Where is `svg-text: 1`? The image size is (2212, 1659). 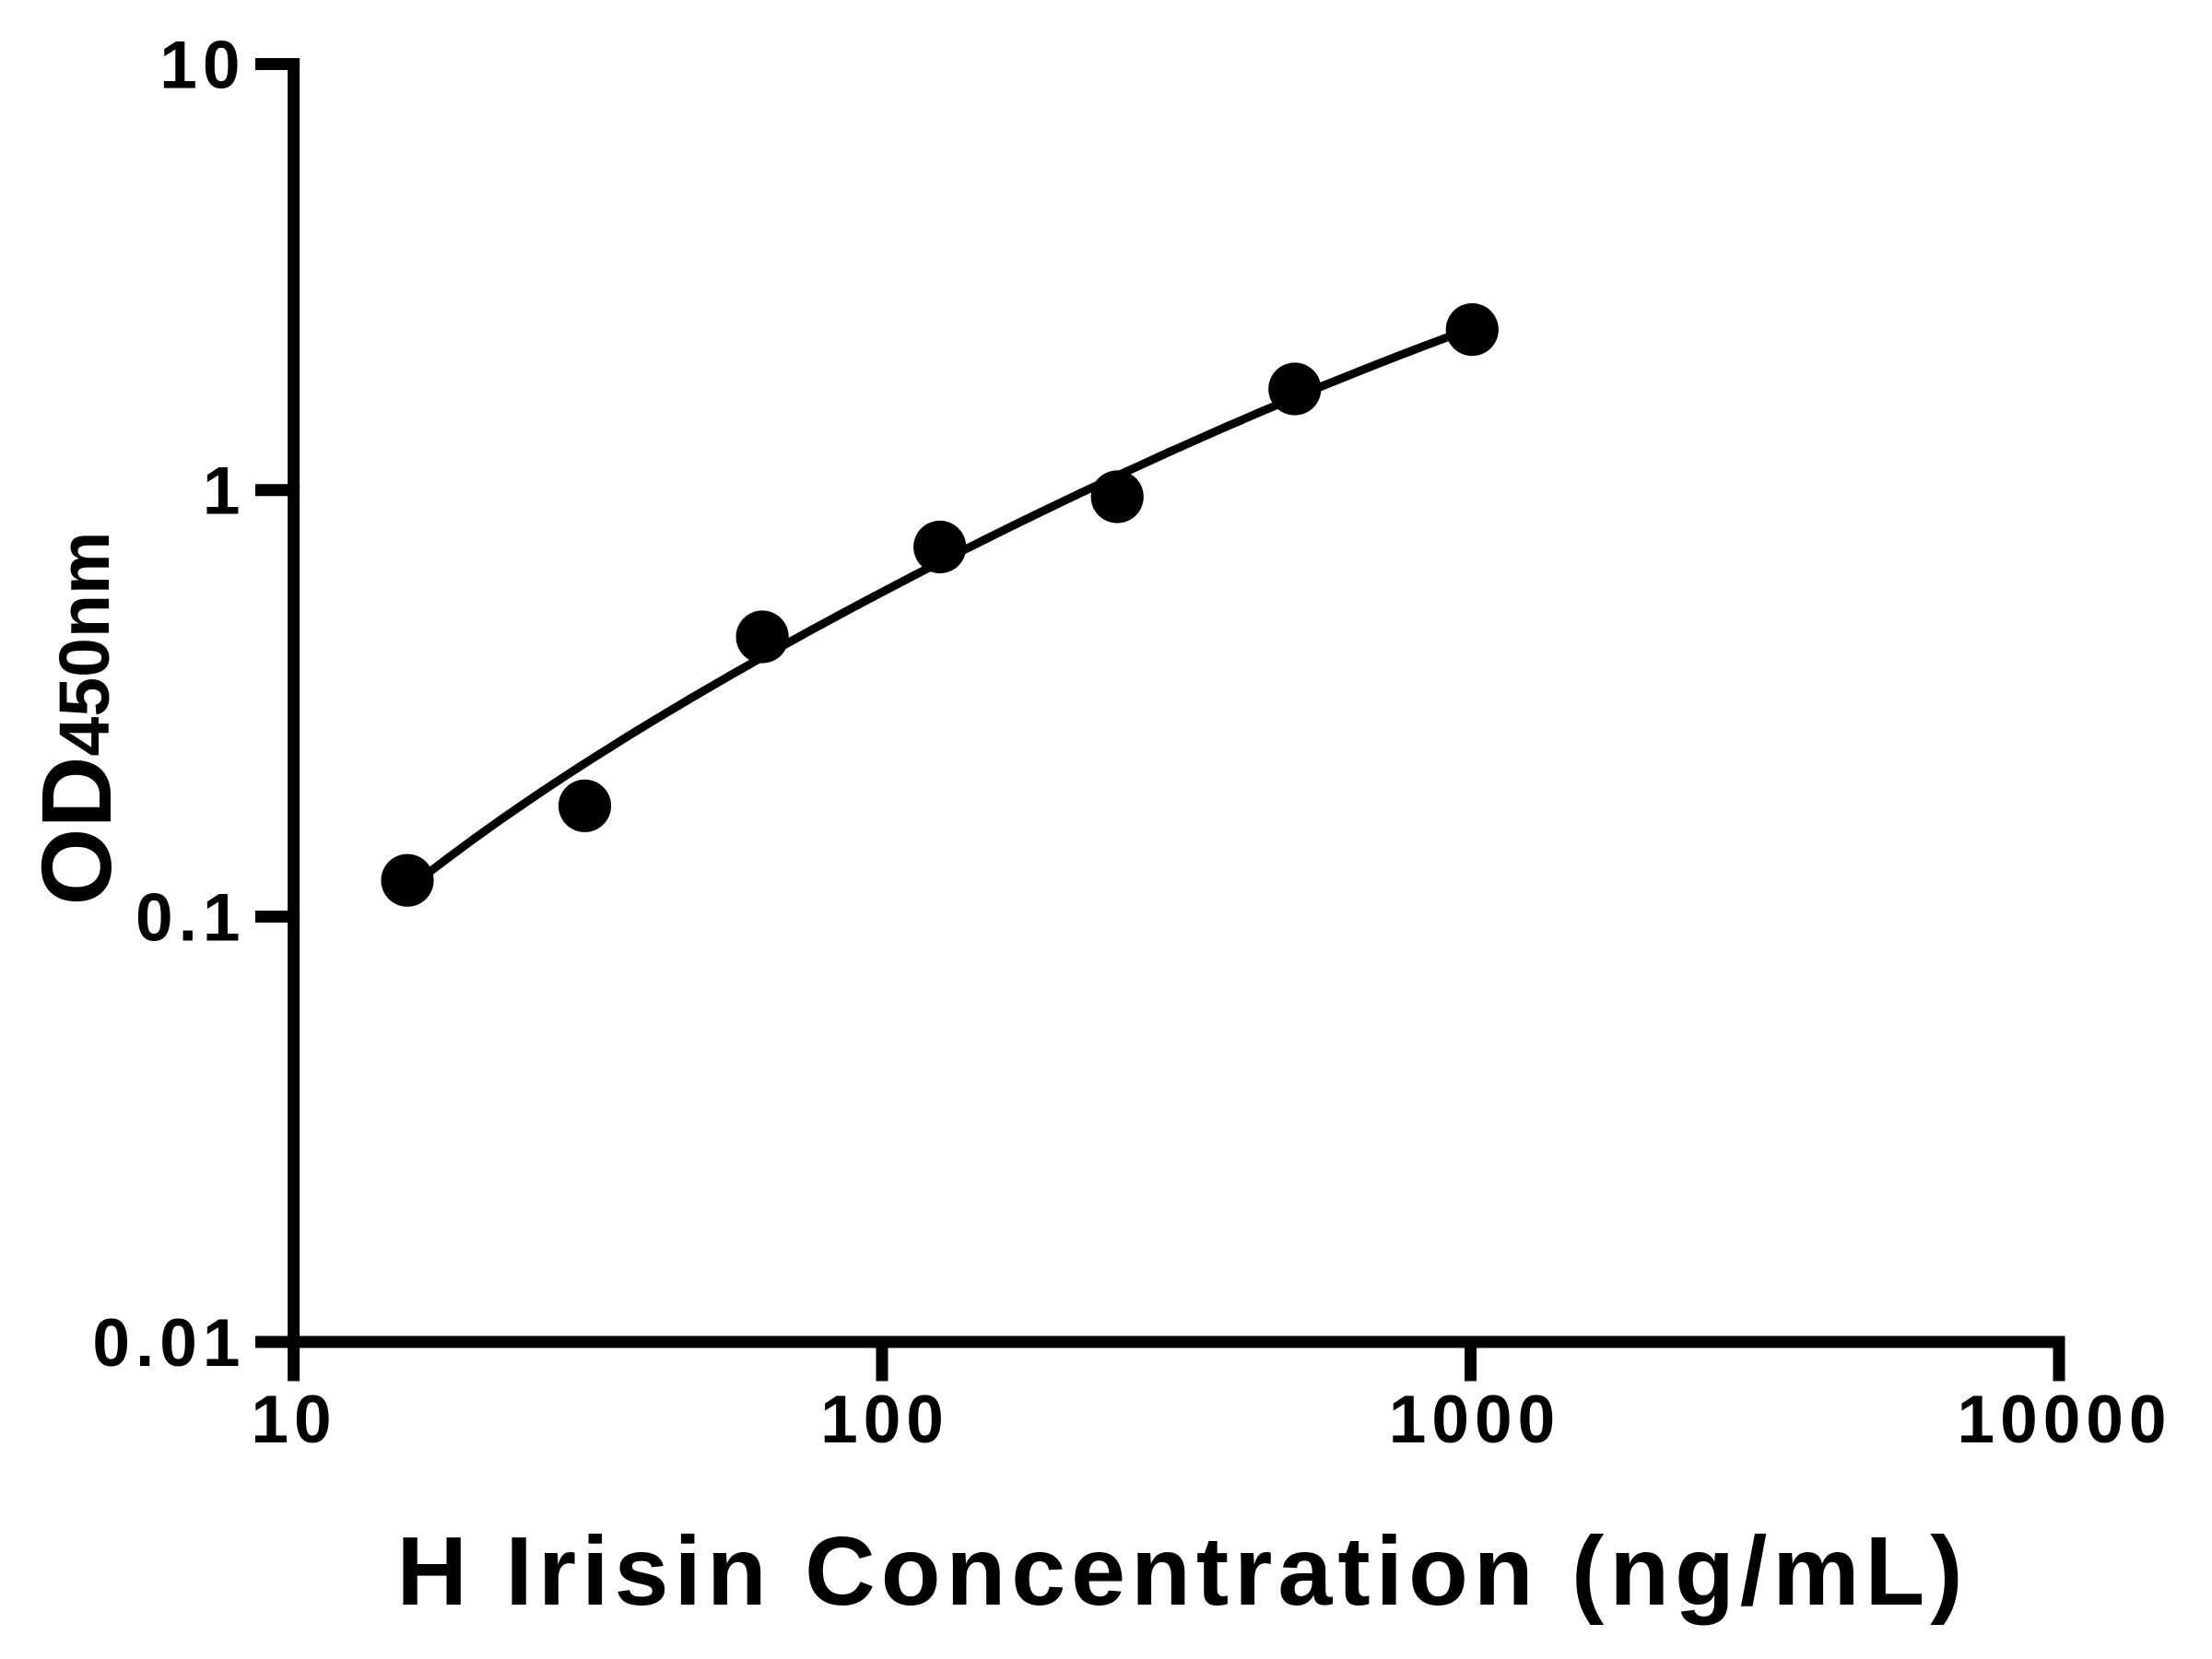 svg-text: 1 is located at coordinates (224, 491).